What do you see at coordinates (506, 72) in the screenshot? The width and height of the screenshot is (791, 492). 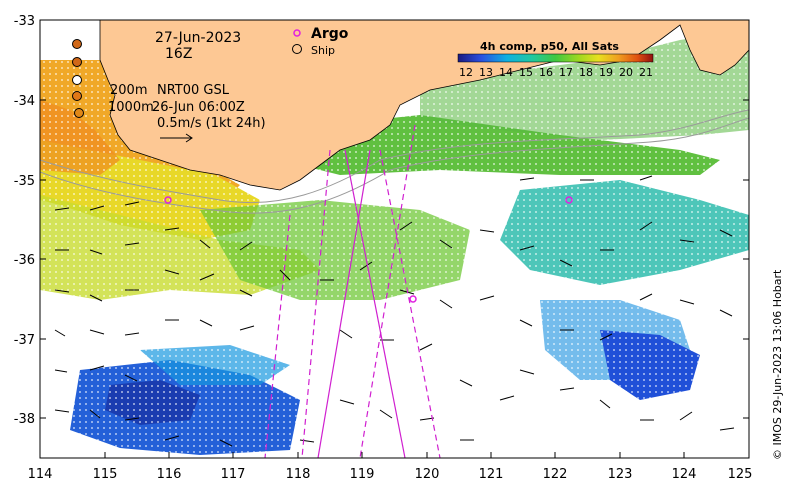 I see `colorbar-tick: 14` at bounding box center [506, 72].